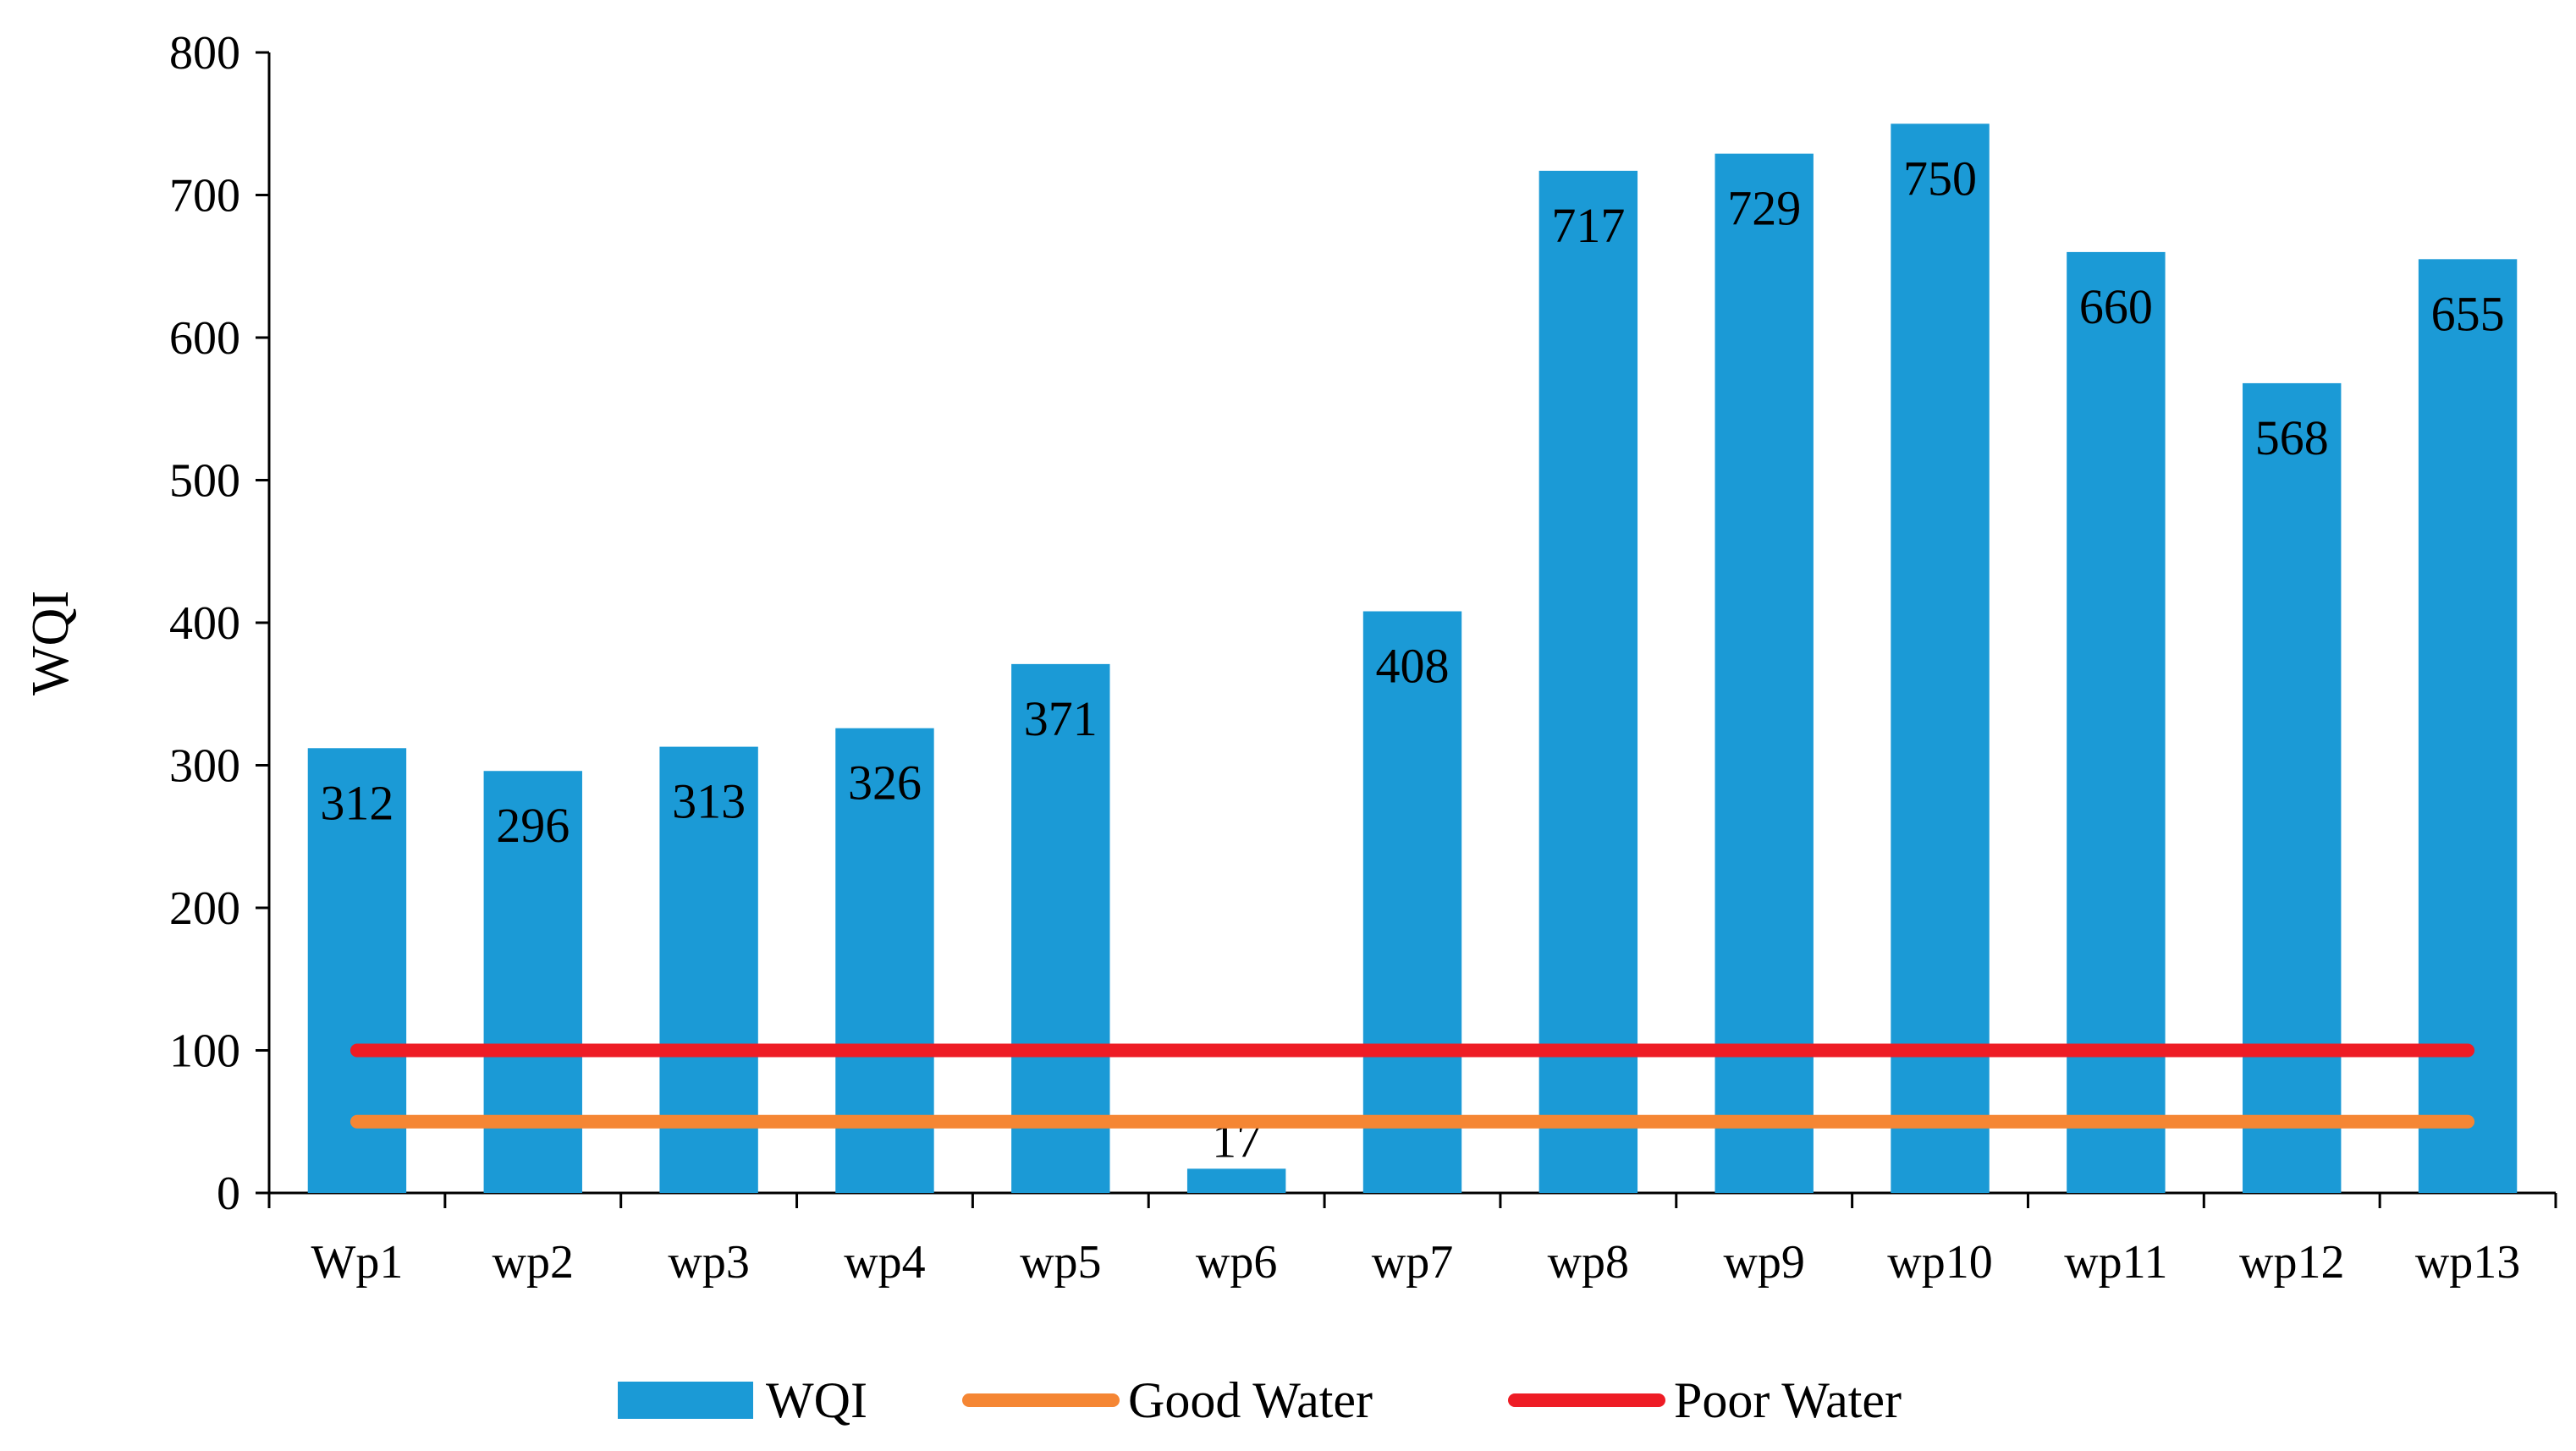 The height and width of the screenshot is (1451, 2576). I want to click on data-label-wp13: 655, so click(2468, 314).